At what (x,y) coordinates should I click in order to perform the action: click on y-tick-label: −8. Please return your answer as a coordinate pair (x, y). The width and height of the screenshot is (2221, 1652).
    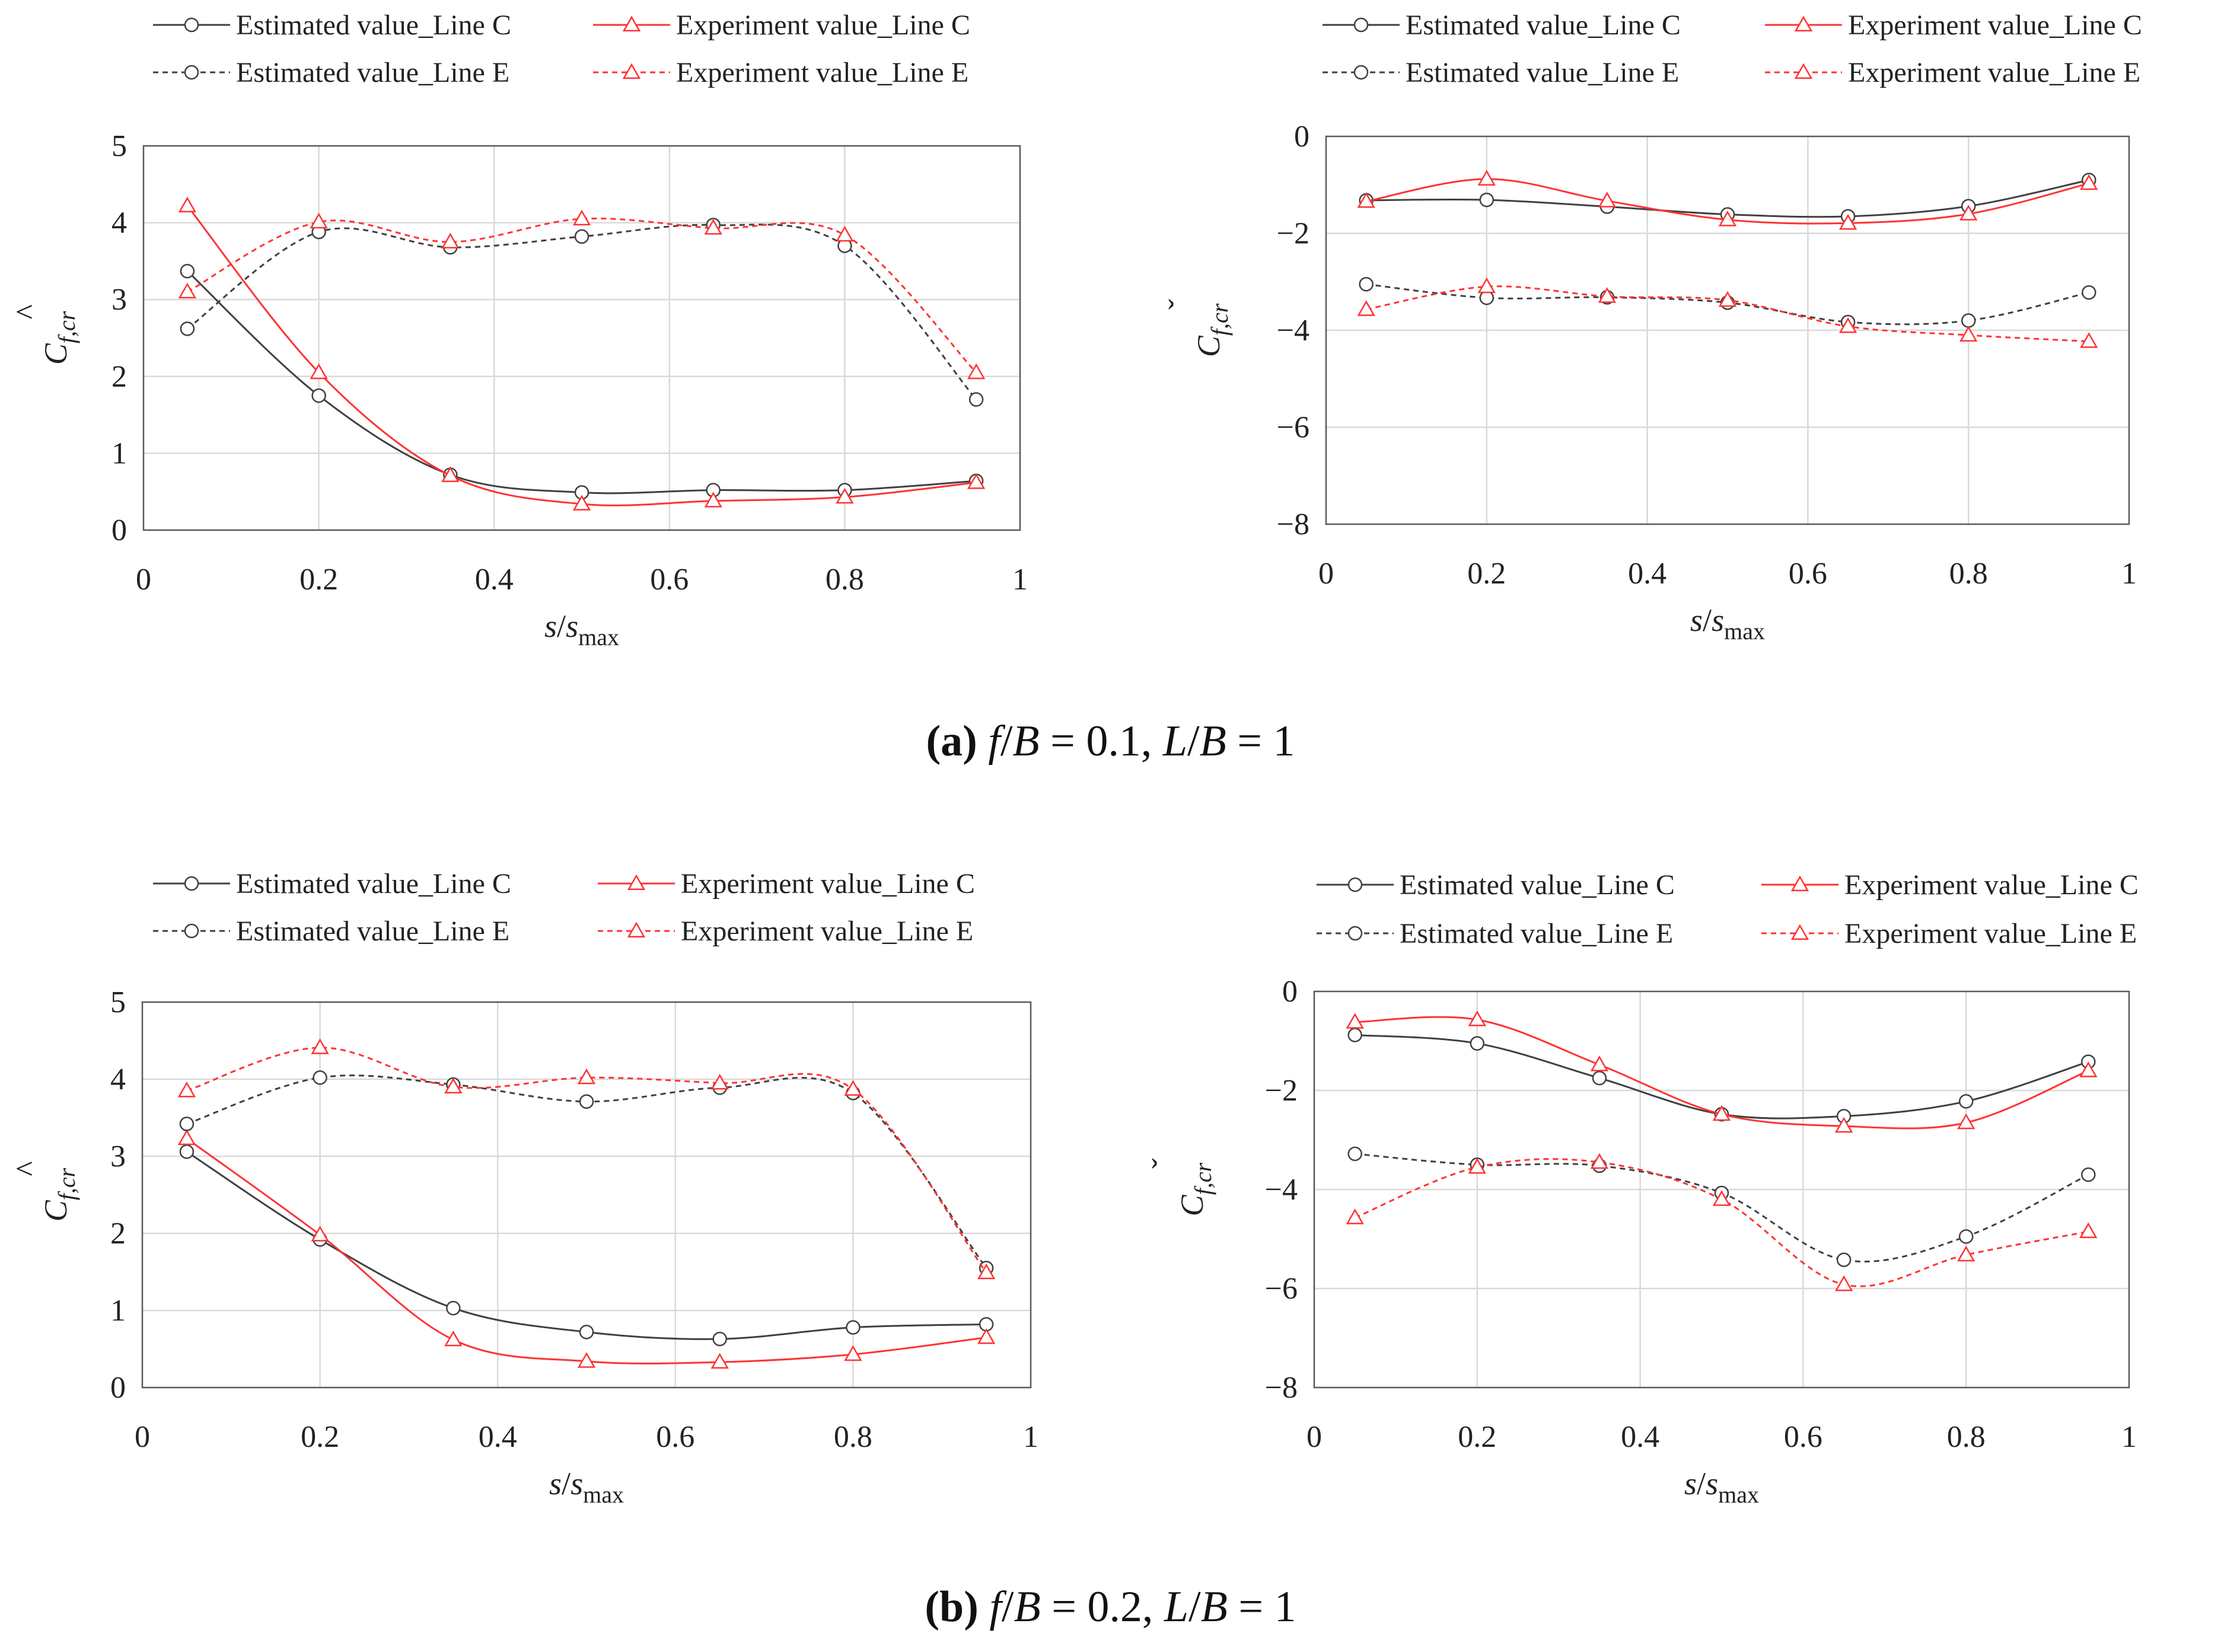
    Looking at the image, I should click on (1293, 524).